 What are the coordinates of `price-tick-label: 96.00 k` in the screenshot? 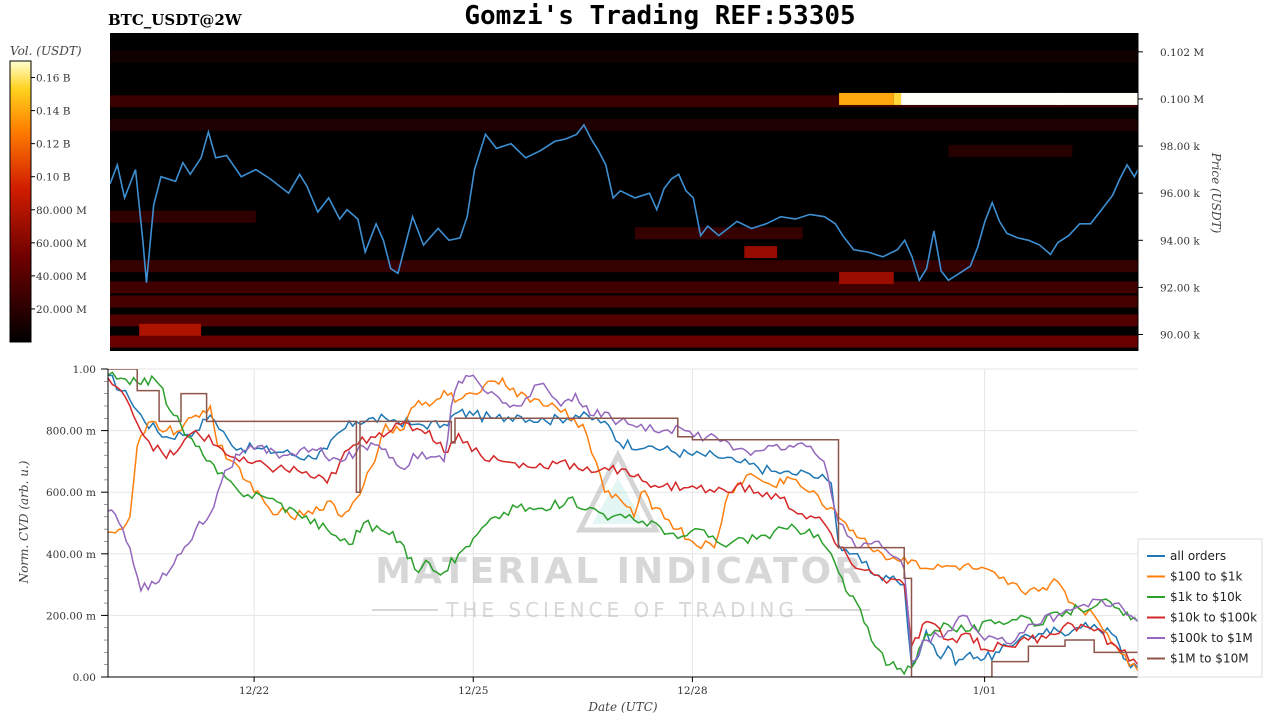 It's located at (1180, 194).